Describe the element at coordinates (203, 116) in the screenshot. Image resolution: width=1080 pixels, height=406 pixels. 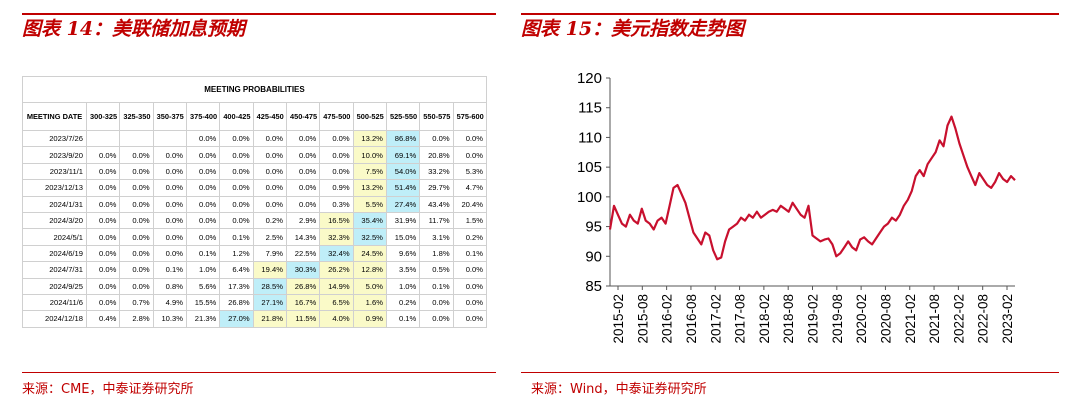
I see `column-header: 375-400` at that location.